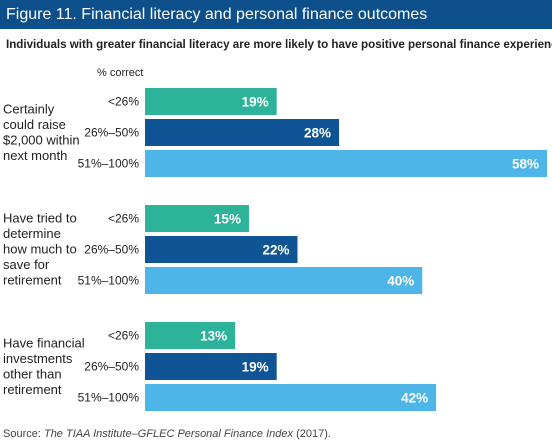  Describe the element at coordinates (38, 358) in the screenshot. I see `group-label-line: investments` at that location.